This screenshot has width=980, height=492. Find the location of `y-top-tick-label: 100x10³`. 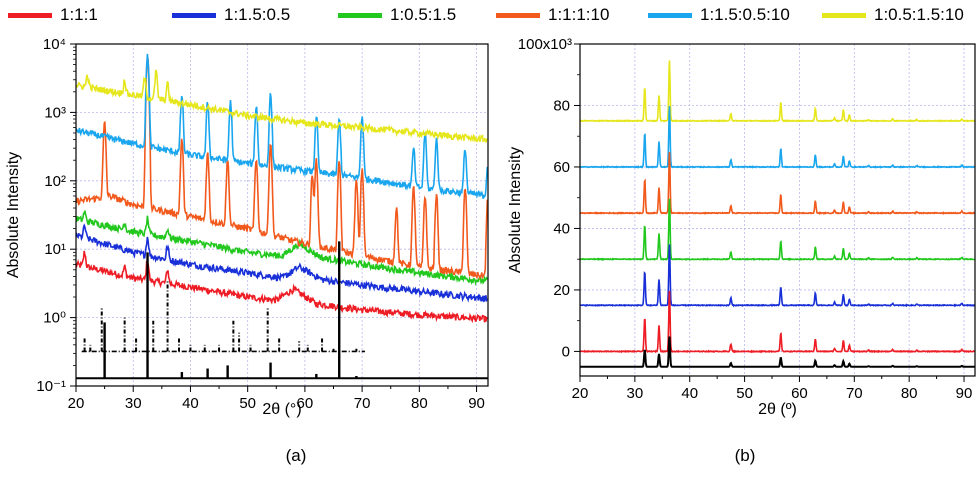

y-top-tick-label: 100x10³ is located at coordinates (545, 44).